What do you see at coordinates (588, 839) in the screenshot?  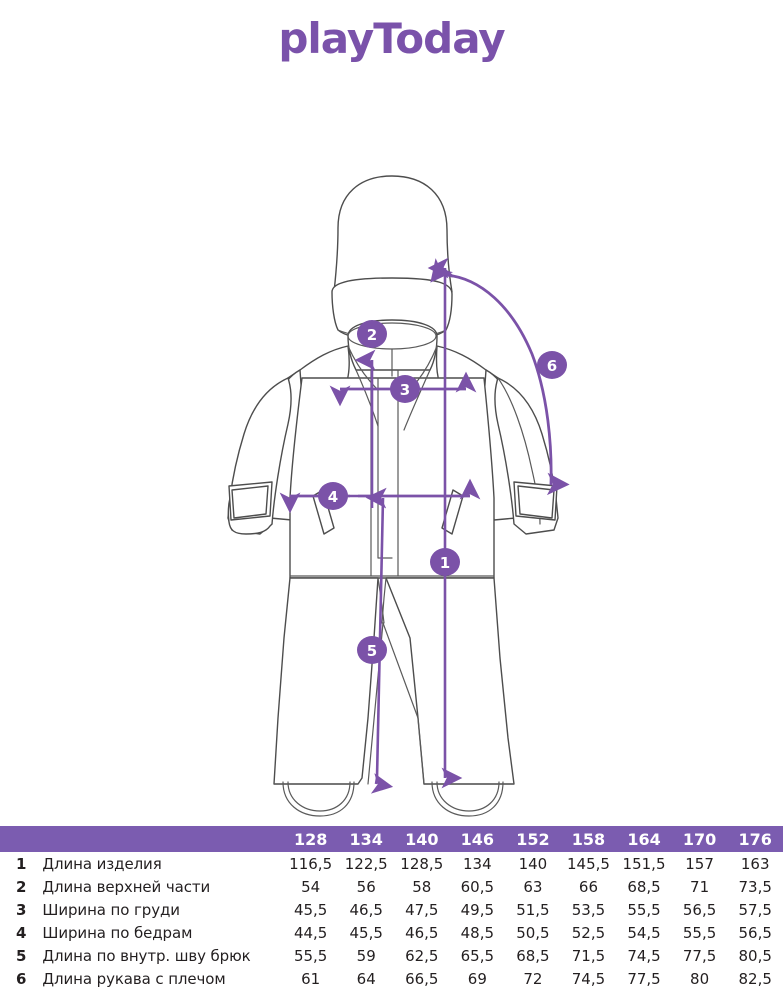 I see `header-size-158: 158` at bounding box center [588, 839].